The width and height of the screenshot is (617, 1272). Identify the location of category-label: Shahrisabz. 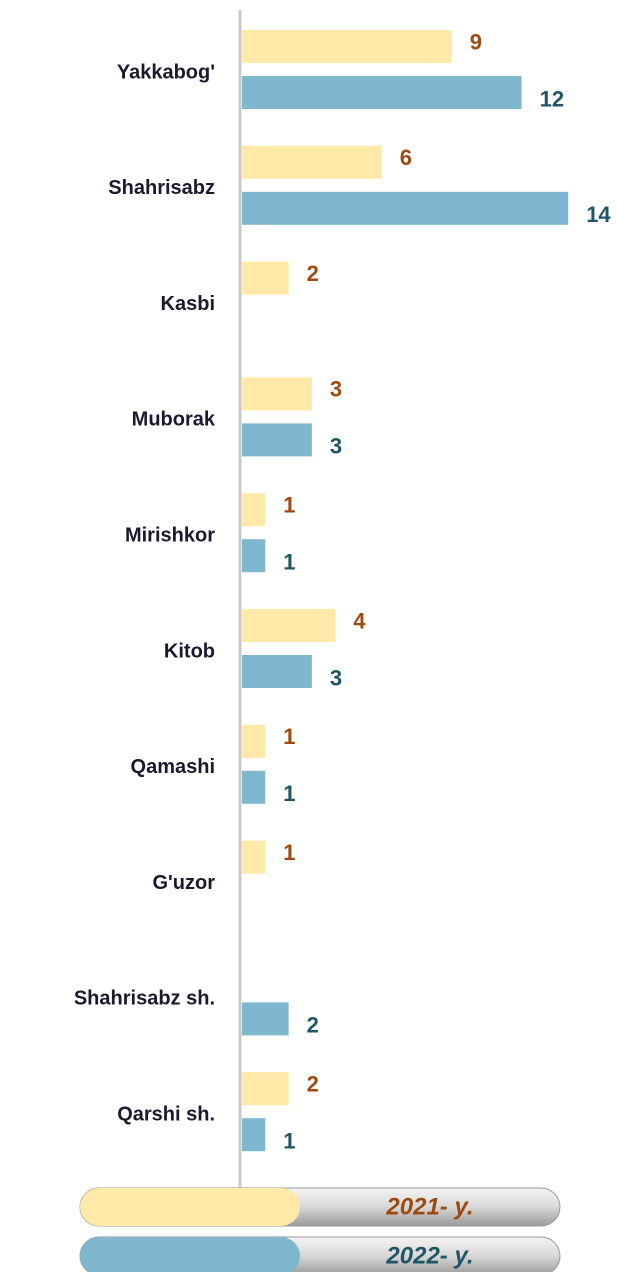
(161, 188).